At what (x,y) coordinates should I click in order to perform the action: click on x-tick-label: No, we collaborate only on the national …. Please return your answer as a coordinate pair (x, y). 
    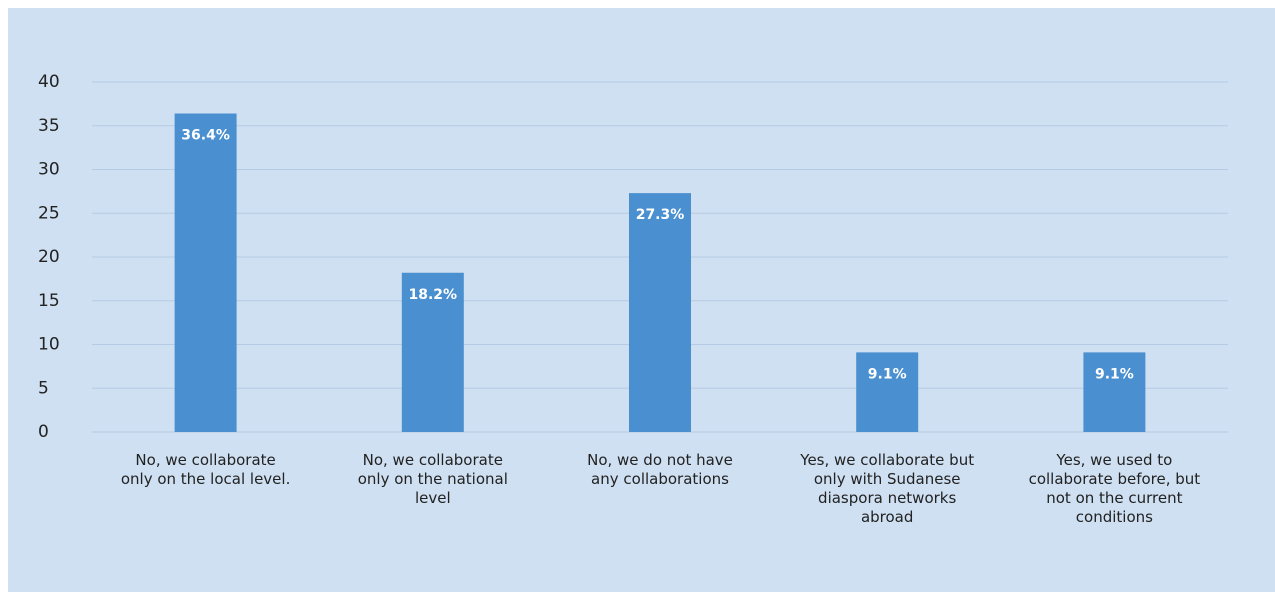
    Looking at the image, I should click on (432, 479).